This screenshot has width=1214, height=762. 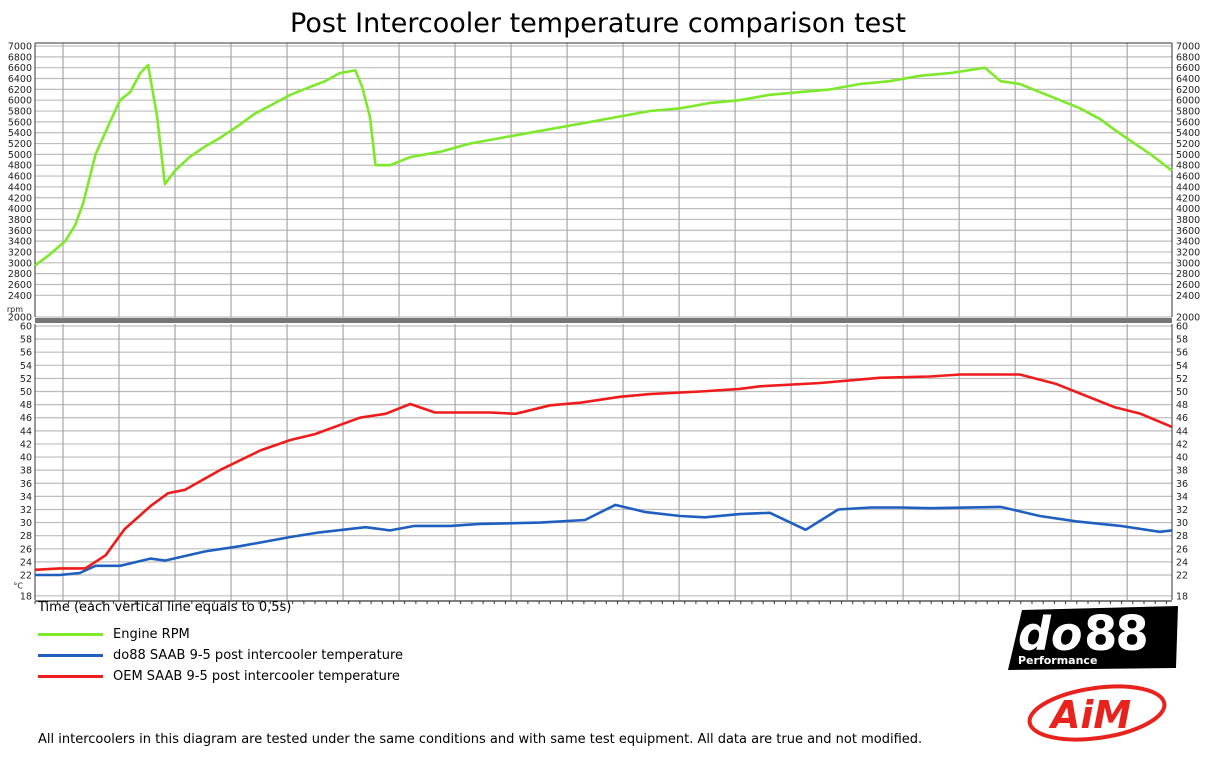 What do you see at coordinates (26, 327) in the screenshot?
I see `y-tick-label-left: 60` at bounding box center [26, 327].